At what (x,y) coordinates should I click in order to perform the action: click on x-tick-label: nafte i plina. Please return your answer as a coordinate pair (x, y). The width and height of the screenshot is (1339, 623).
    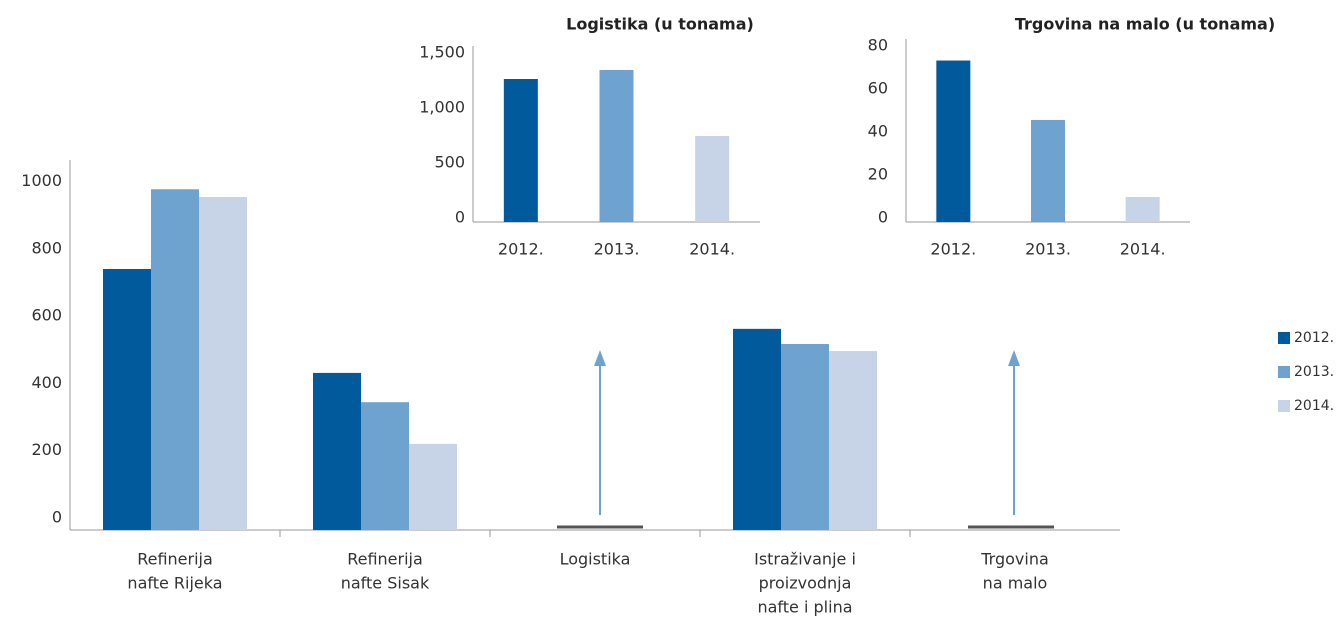
    Looking at the image, I should click on (804, 607).